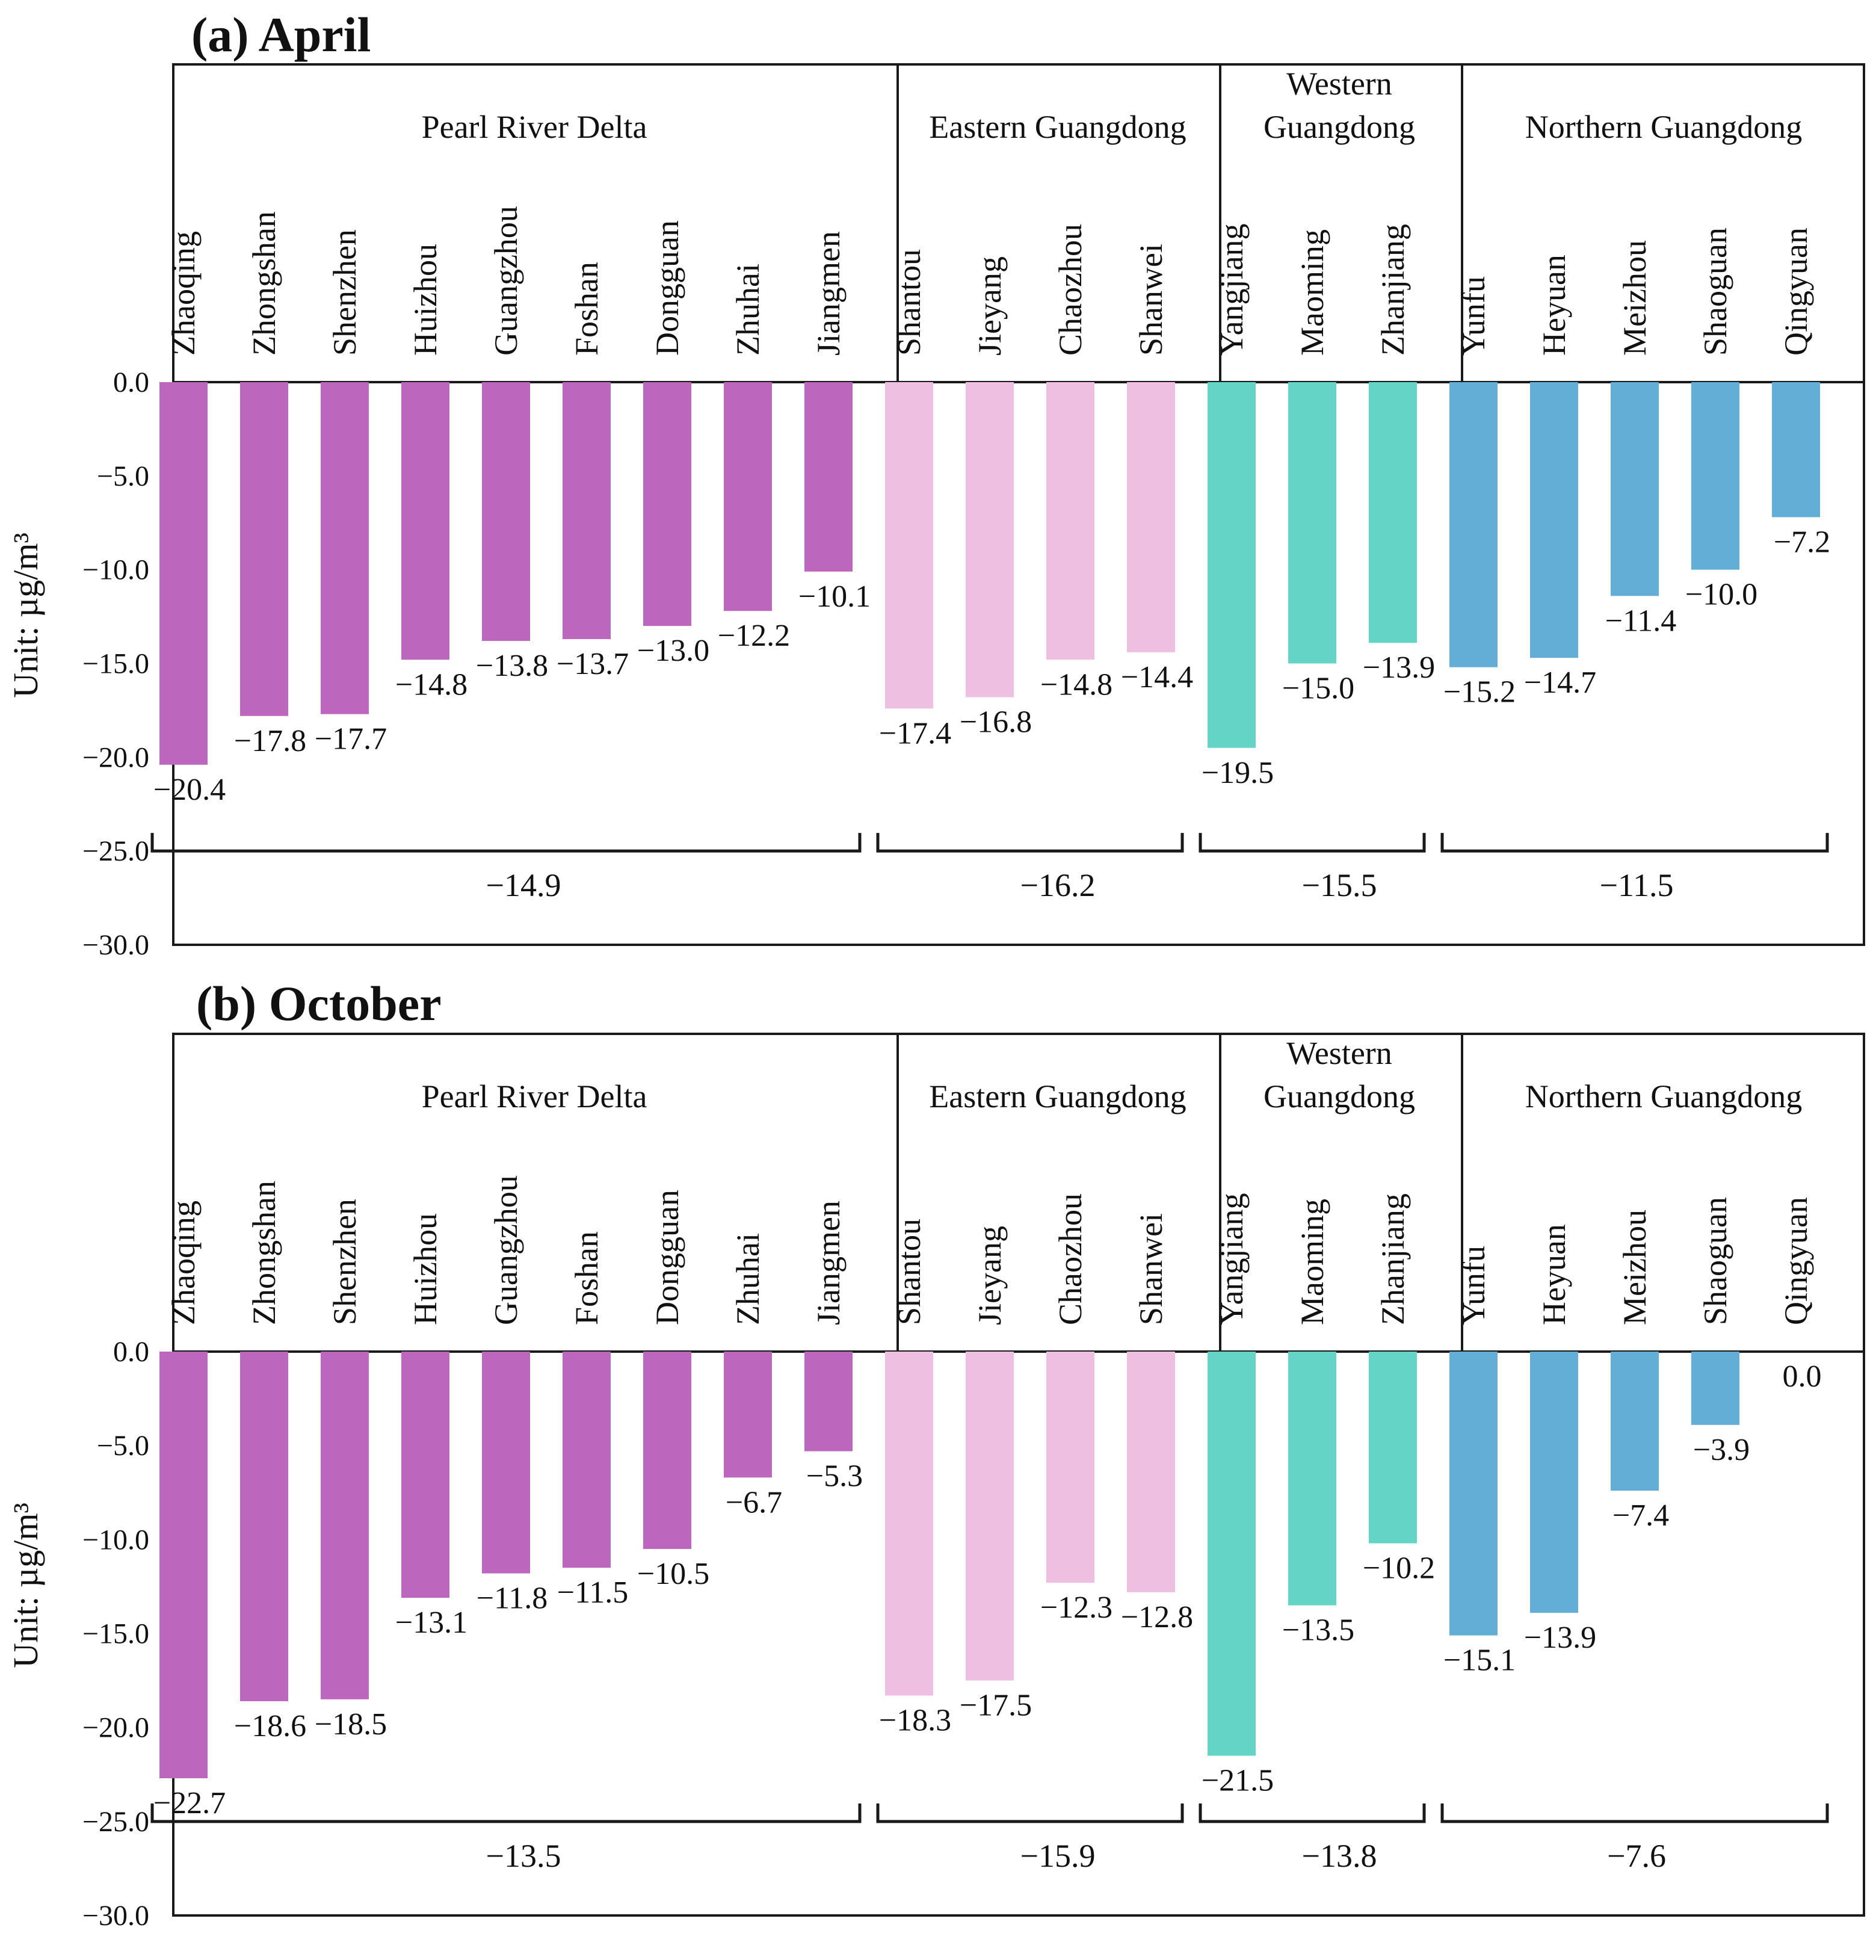 Image resolution: width=1876 pixels, height=1960 pixels. What do you see at coordinates (345, 548) in the screenshot?
I see `bar-shenzhen` at bounding box center [345, 548].